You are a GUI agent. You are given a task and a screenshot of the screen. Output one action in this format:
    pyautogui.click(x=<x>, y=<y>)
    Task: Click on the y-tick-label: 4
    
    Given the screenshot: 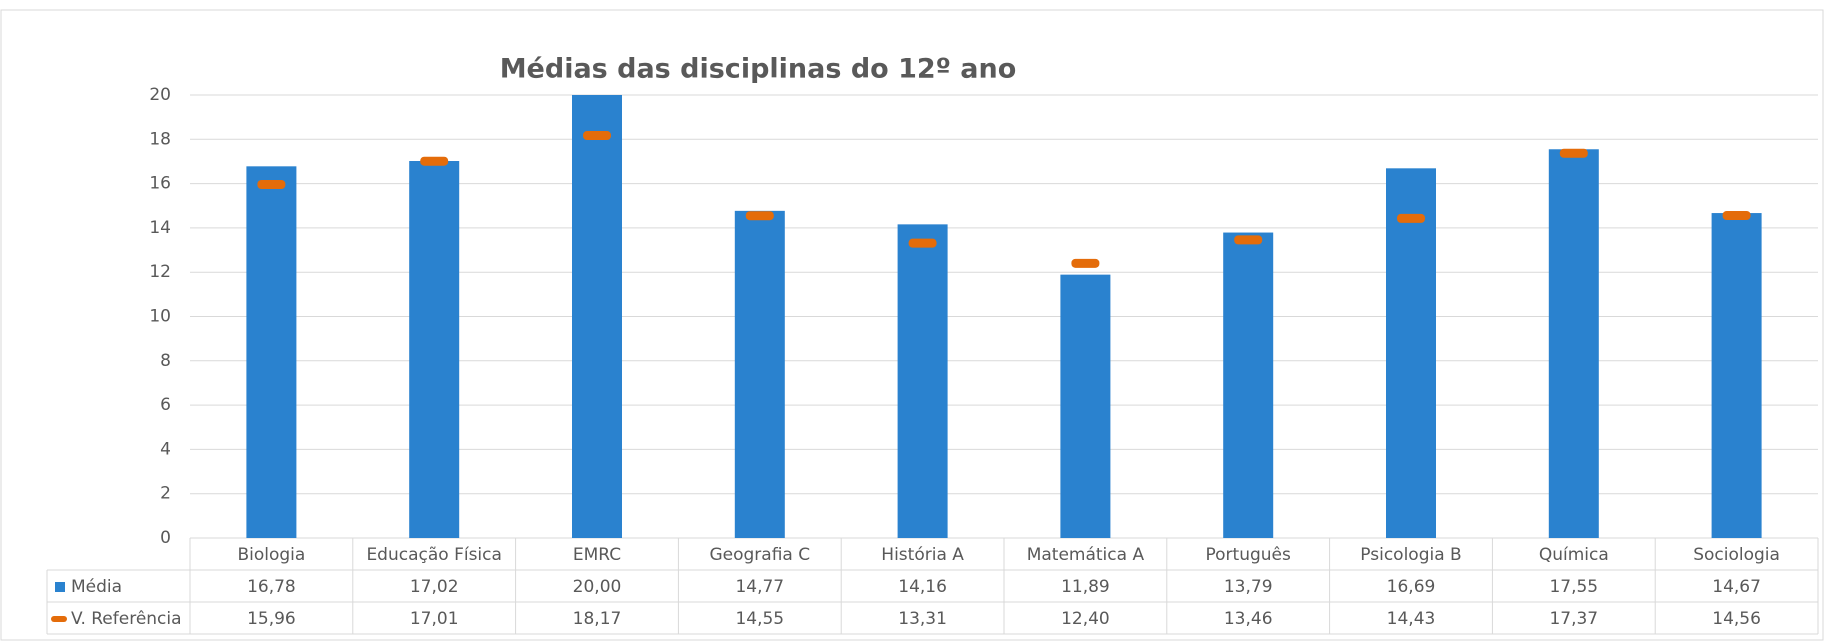 What is the action you would take?
    pyautogui.click(x=165, y=449)
    